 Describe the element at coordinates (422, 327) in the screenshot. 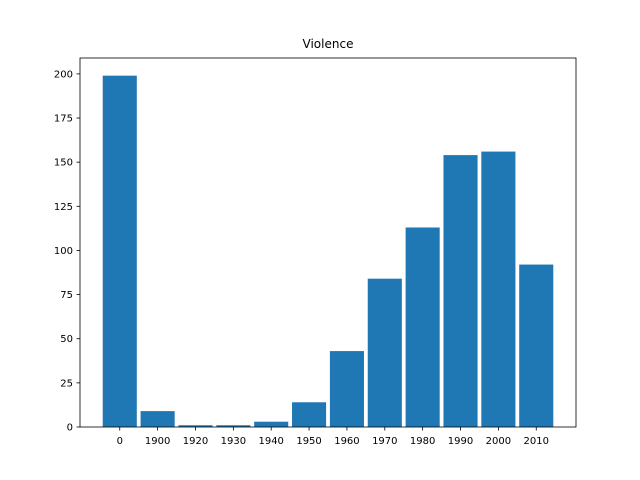

I see `bar-1980` at that location.